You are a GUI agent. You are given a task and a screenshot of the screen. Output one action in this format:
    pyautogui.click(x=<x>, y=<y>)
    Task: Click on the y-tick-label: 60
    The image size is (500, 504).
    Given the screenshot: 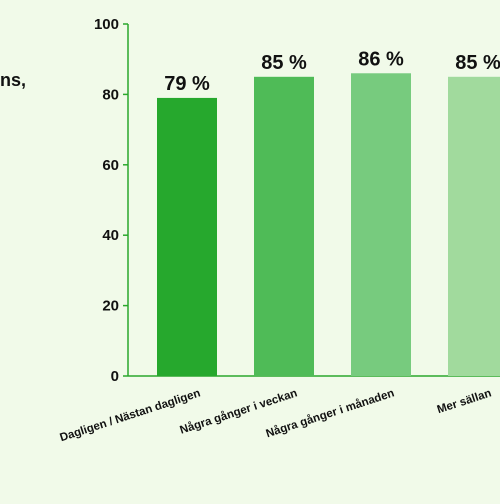 What is the action you would take?
    pyautogui.click(x=110, y=165)
    